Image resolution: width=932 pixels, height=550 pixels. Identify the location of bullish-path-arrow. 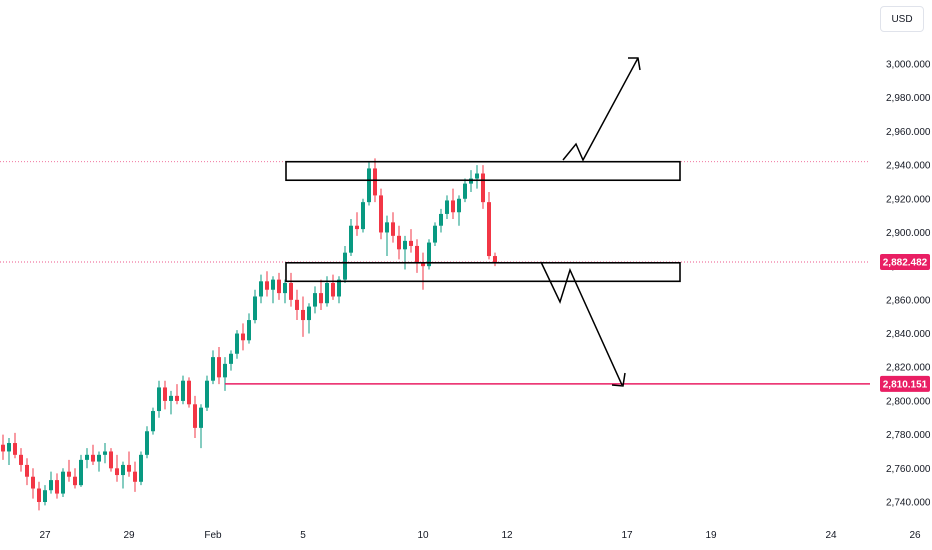
(600, 109).